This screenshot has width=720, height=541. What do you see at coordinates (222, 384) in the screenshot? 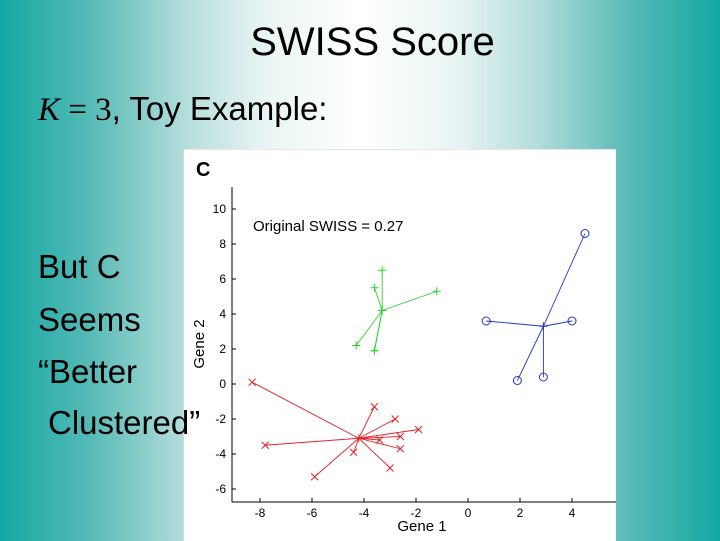
I see `y-tick-label: 0` at bounding box center [222, 384].